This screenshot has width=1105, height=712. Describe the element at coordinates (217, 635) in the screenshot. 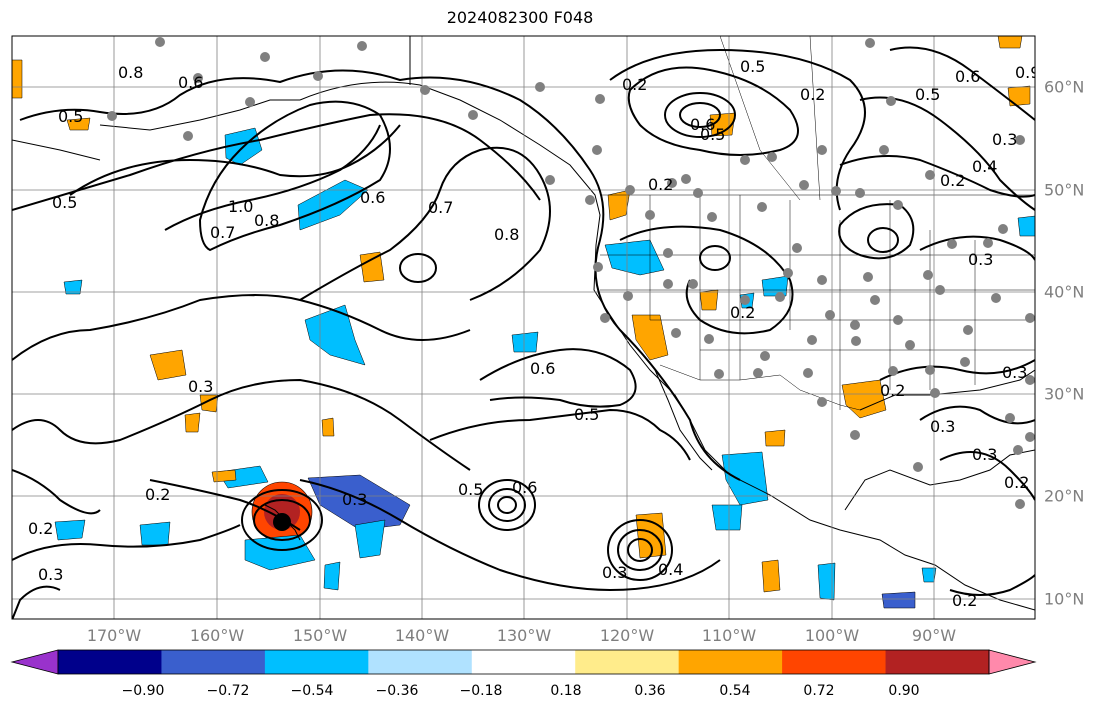

I see `lon-tick-label: 160°W` at that location.